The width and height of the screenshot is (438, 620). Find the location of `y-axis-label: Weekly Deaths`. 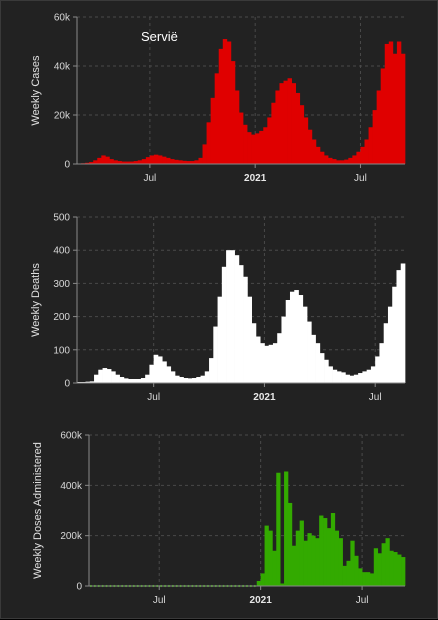

y-axis-label: Weekly Deaths is located at coordinates (36, 300).